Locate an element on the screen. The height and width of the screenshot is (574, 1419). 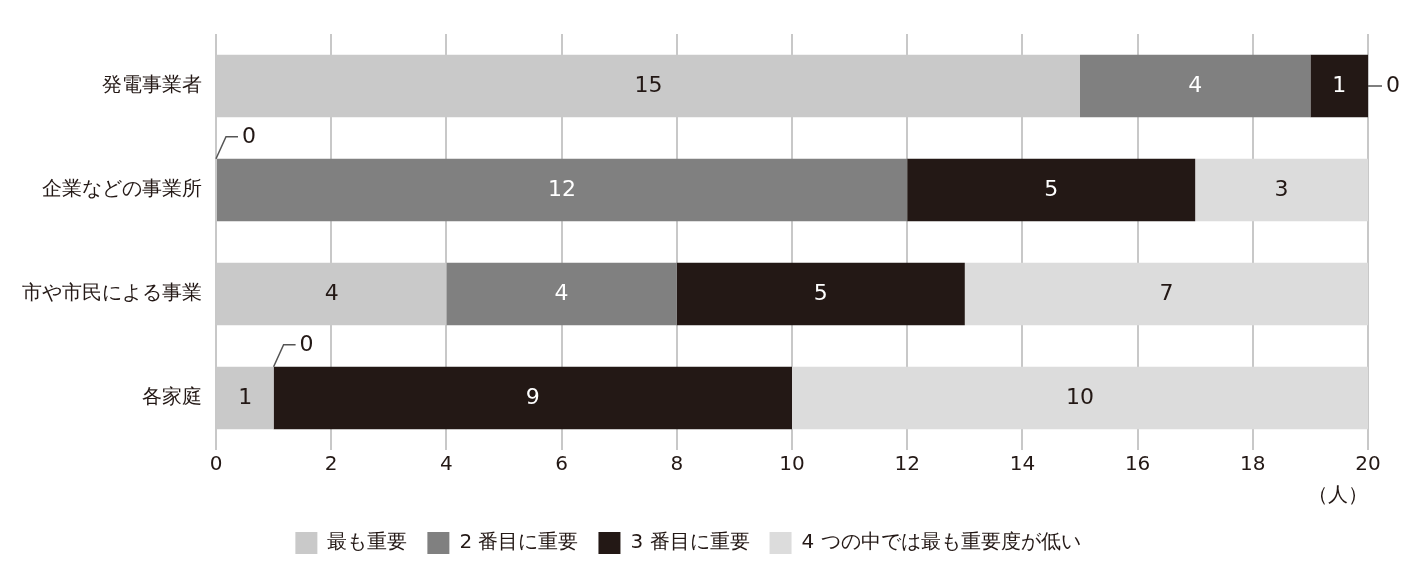
data-label: 7 is located at coordinates (1166, 292).